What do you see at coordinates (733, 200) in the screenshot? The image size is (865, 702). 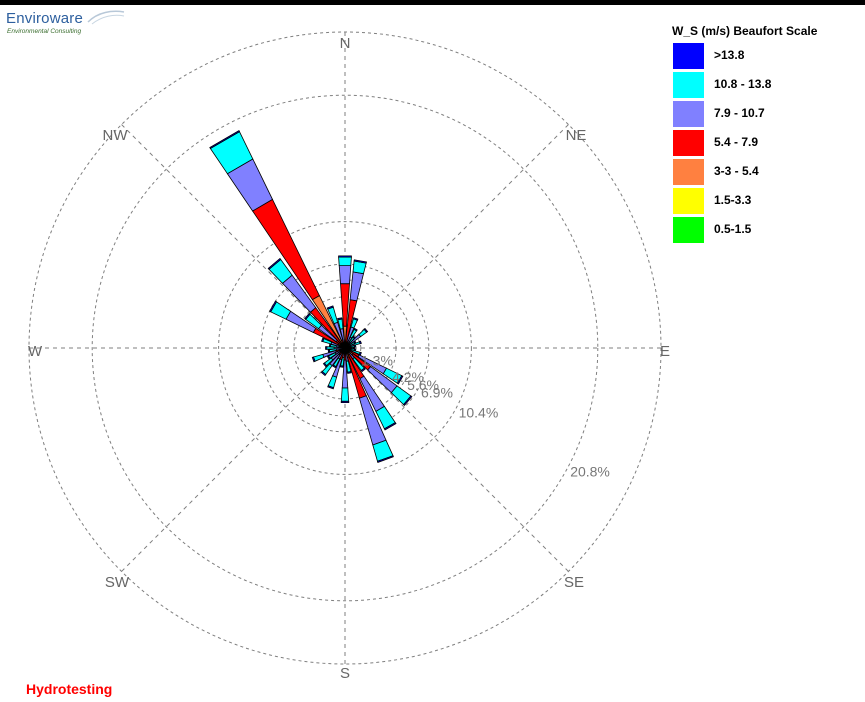 I see `legend-label: 1.5-3.3` at bounding box center [733, 200].